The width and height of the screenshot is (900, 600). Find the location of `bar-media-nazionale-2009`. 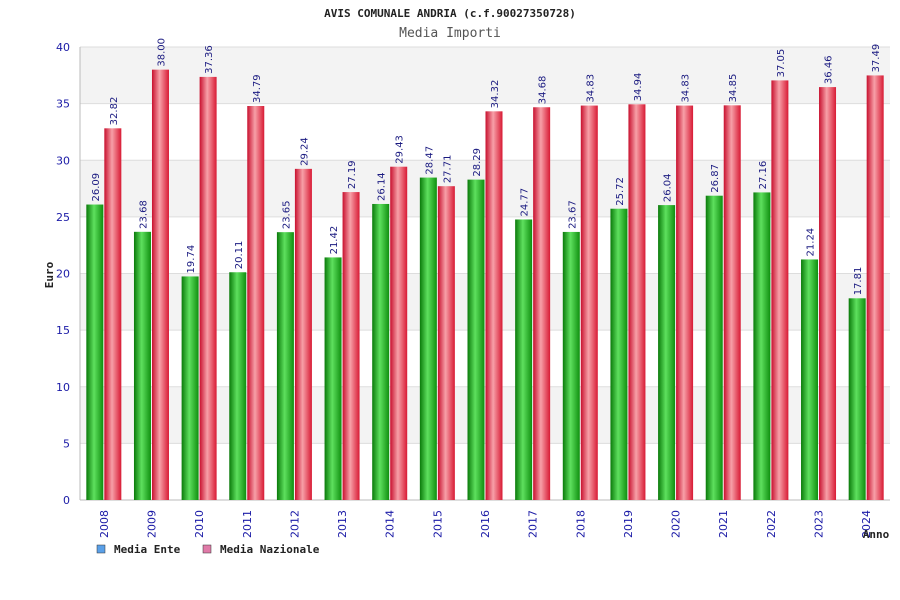

bar-media-nazionale-2009 is located at coordinates (160, 285).